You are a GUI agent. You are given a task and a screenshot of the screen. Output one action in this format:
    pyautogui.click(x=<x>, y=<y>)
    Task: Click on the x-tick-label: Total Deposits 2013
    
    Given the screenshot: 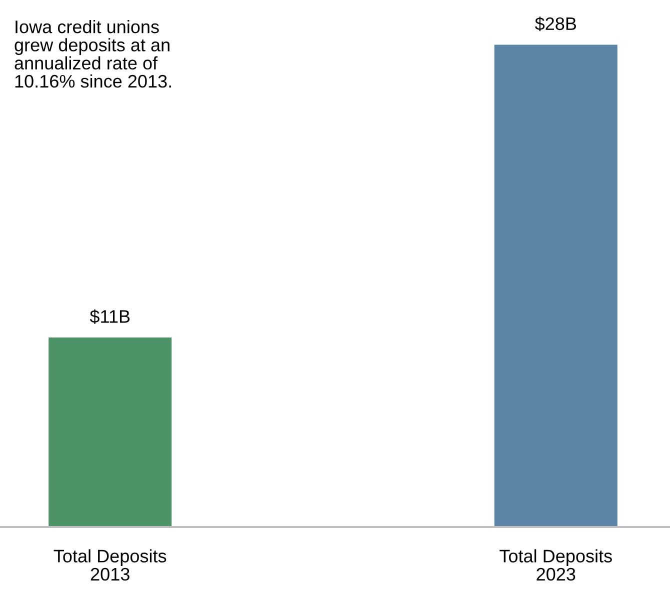 What is the action you would take?
    pyautogui.click(x=110, y=565)
    